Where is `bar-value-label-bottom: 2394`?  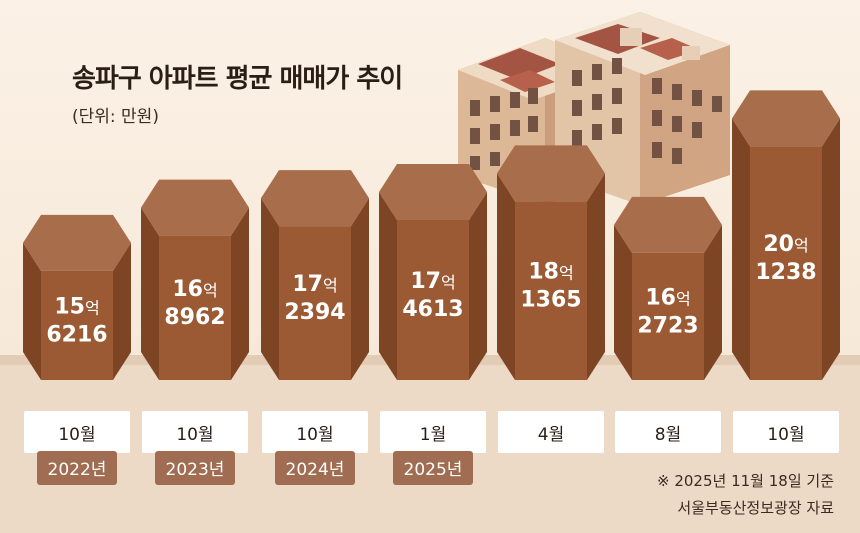
bar-value-label-bottom: 2394 is located at coordinates (314, 312).